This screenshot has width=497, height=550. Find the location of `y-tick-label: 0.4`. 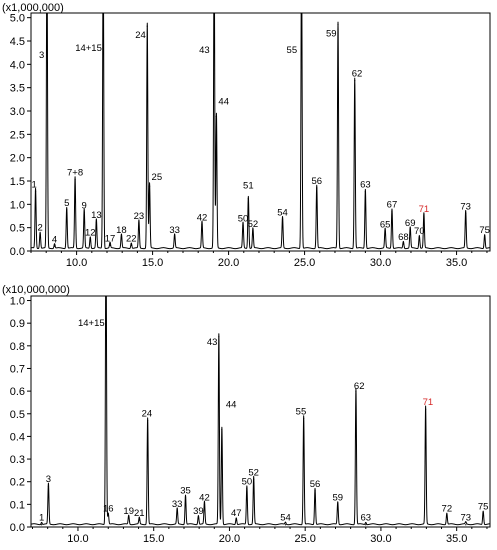

y-tick-label: 0.4 is located at coordinates (17, 437).